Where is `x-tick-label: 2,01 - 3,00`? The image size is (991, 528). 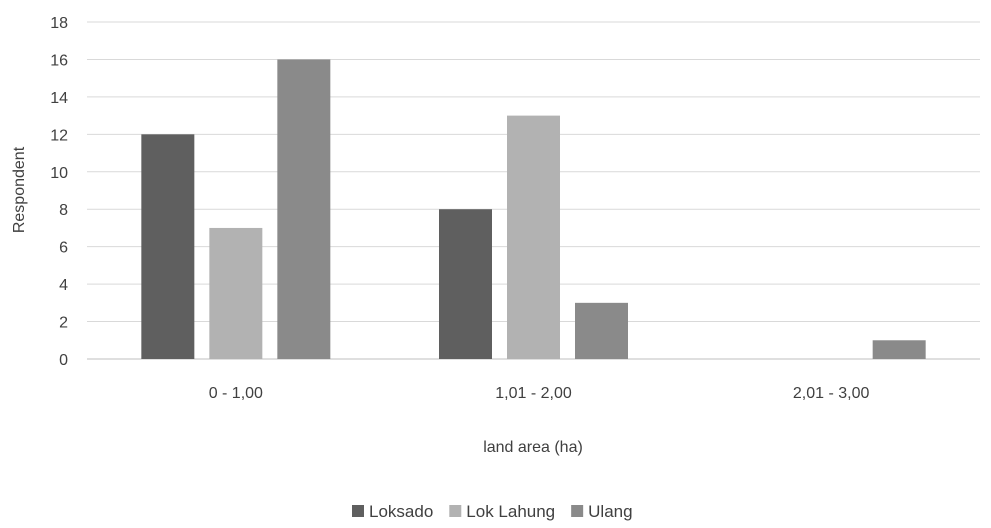 x-tick-label: 2,01 - 3,00 is located at coordinates (831, 393).